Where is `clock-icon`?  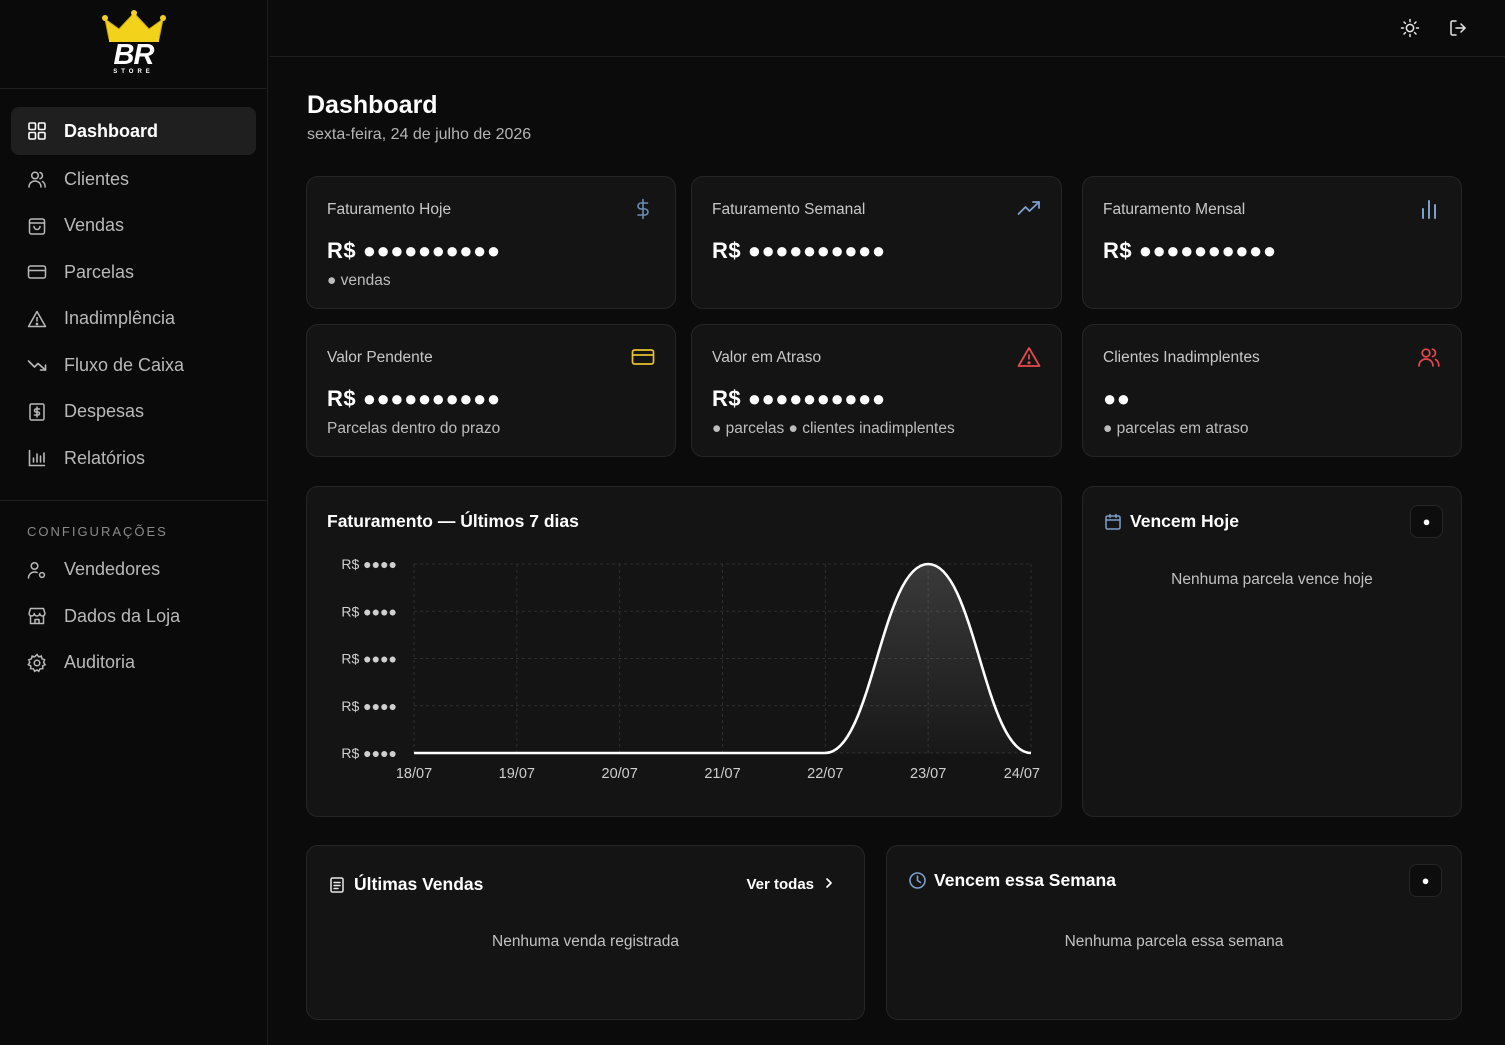 clock-icon is located at coordinates (917, 881).